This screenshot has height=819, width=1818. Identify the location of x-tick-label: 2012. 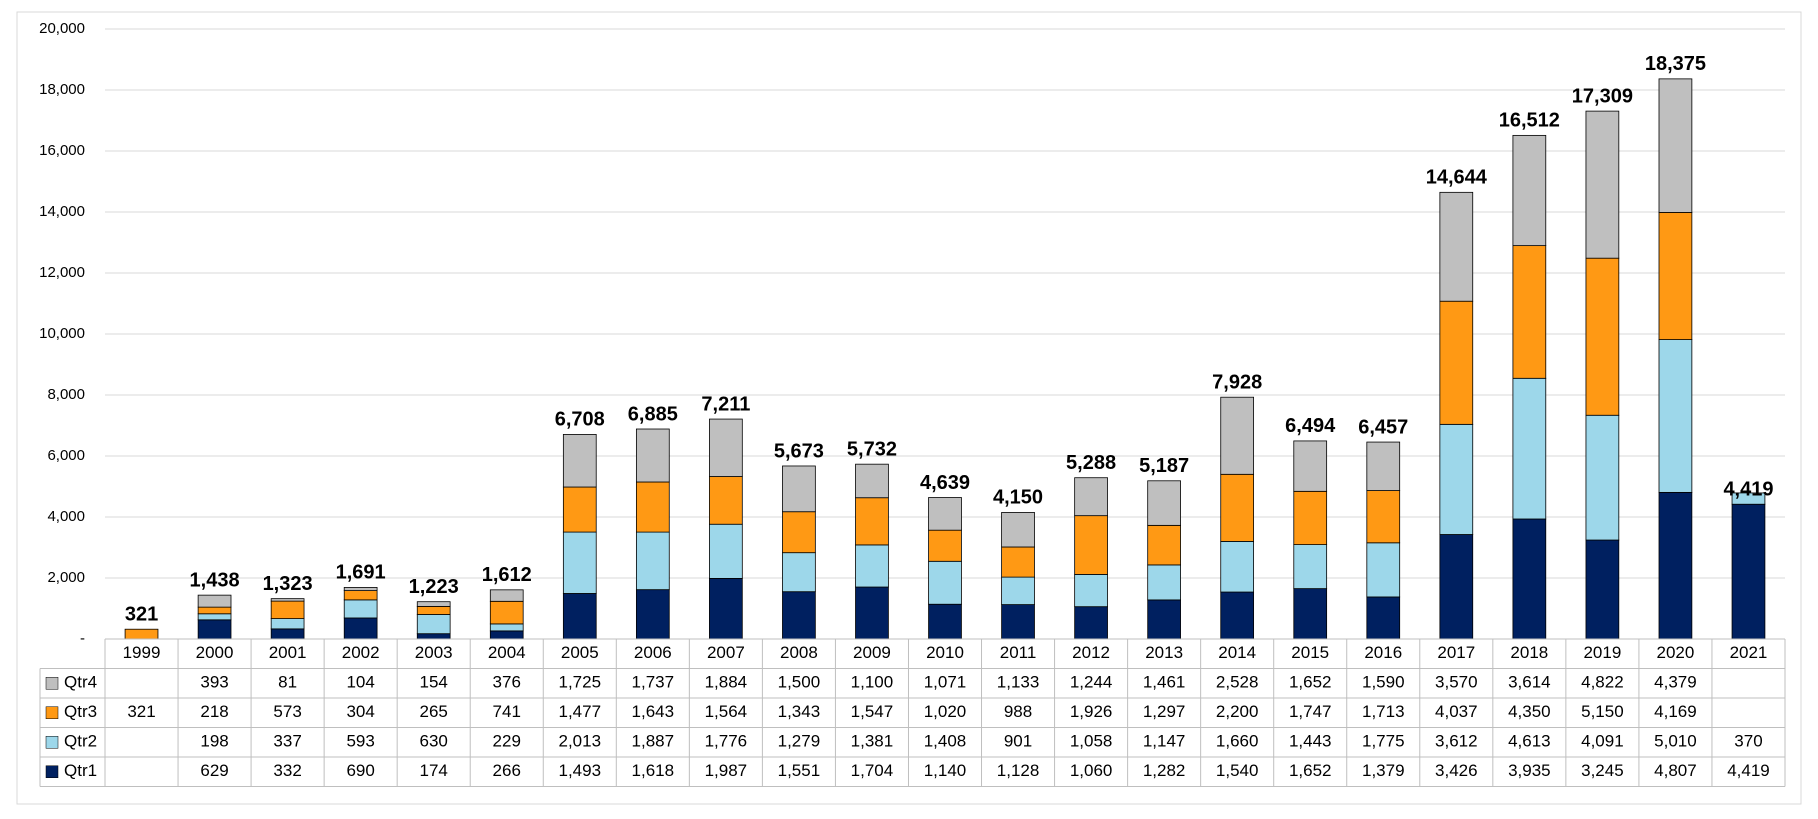
(1091, 652).